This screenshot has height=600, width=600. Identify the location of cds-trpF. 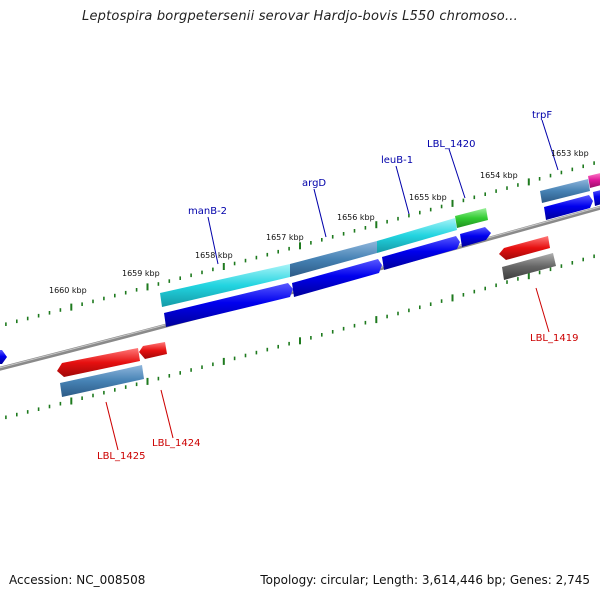
(568, 207).